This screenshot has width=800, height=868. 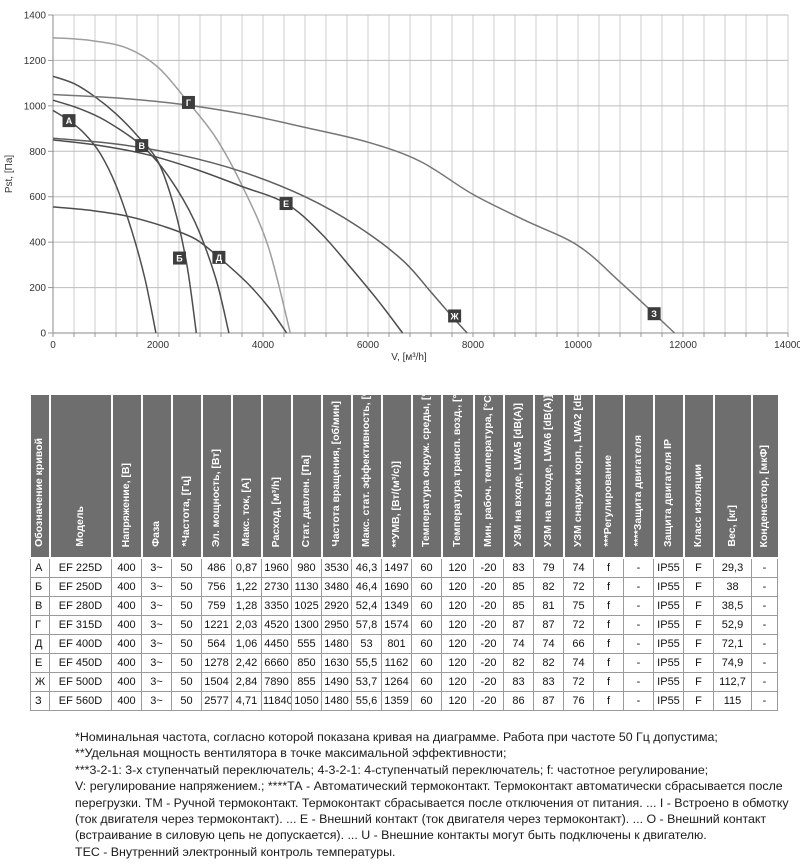 What do you see at coordinates (335, 474) in the screenshot?
I see `column-header-label: Частота вращения, [об/мин]` at bounding box center [335, 474].